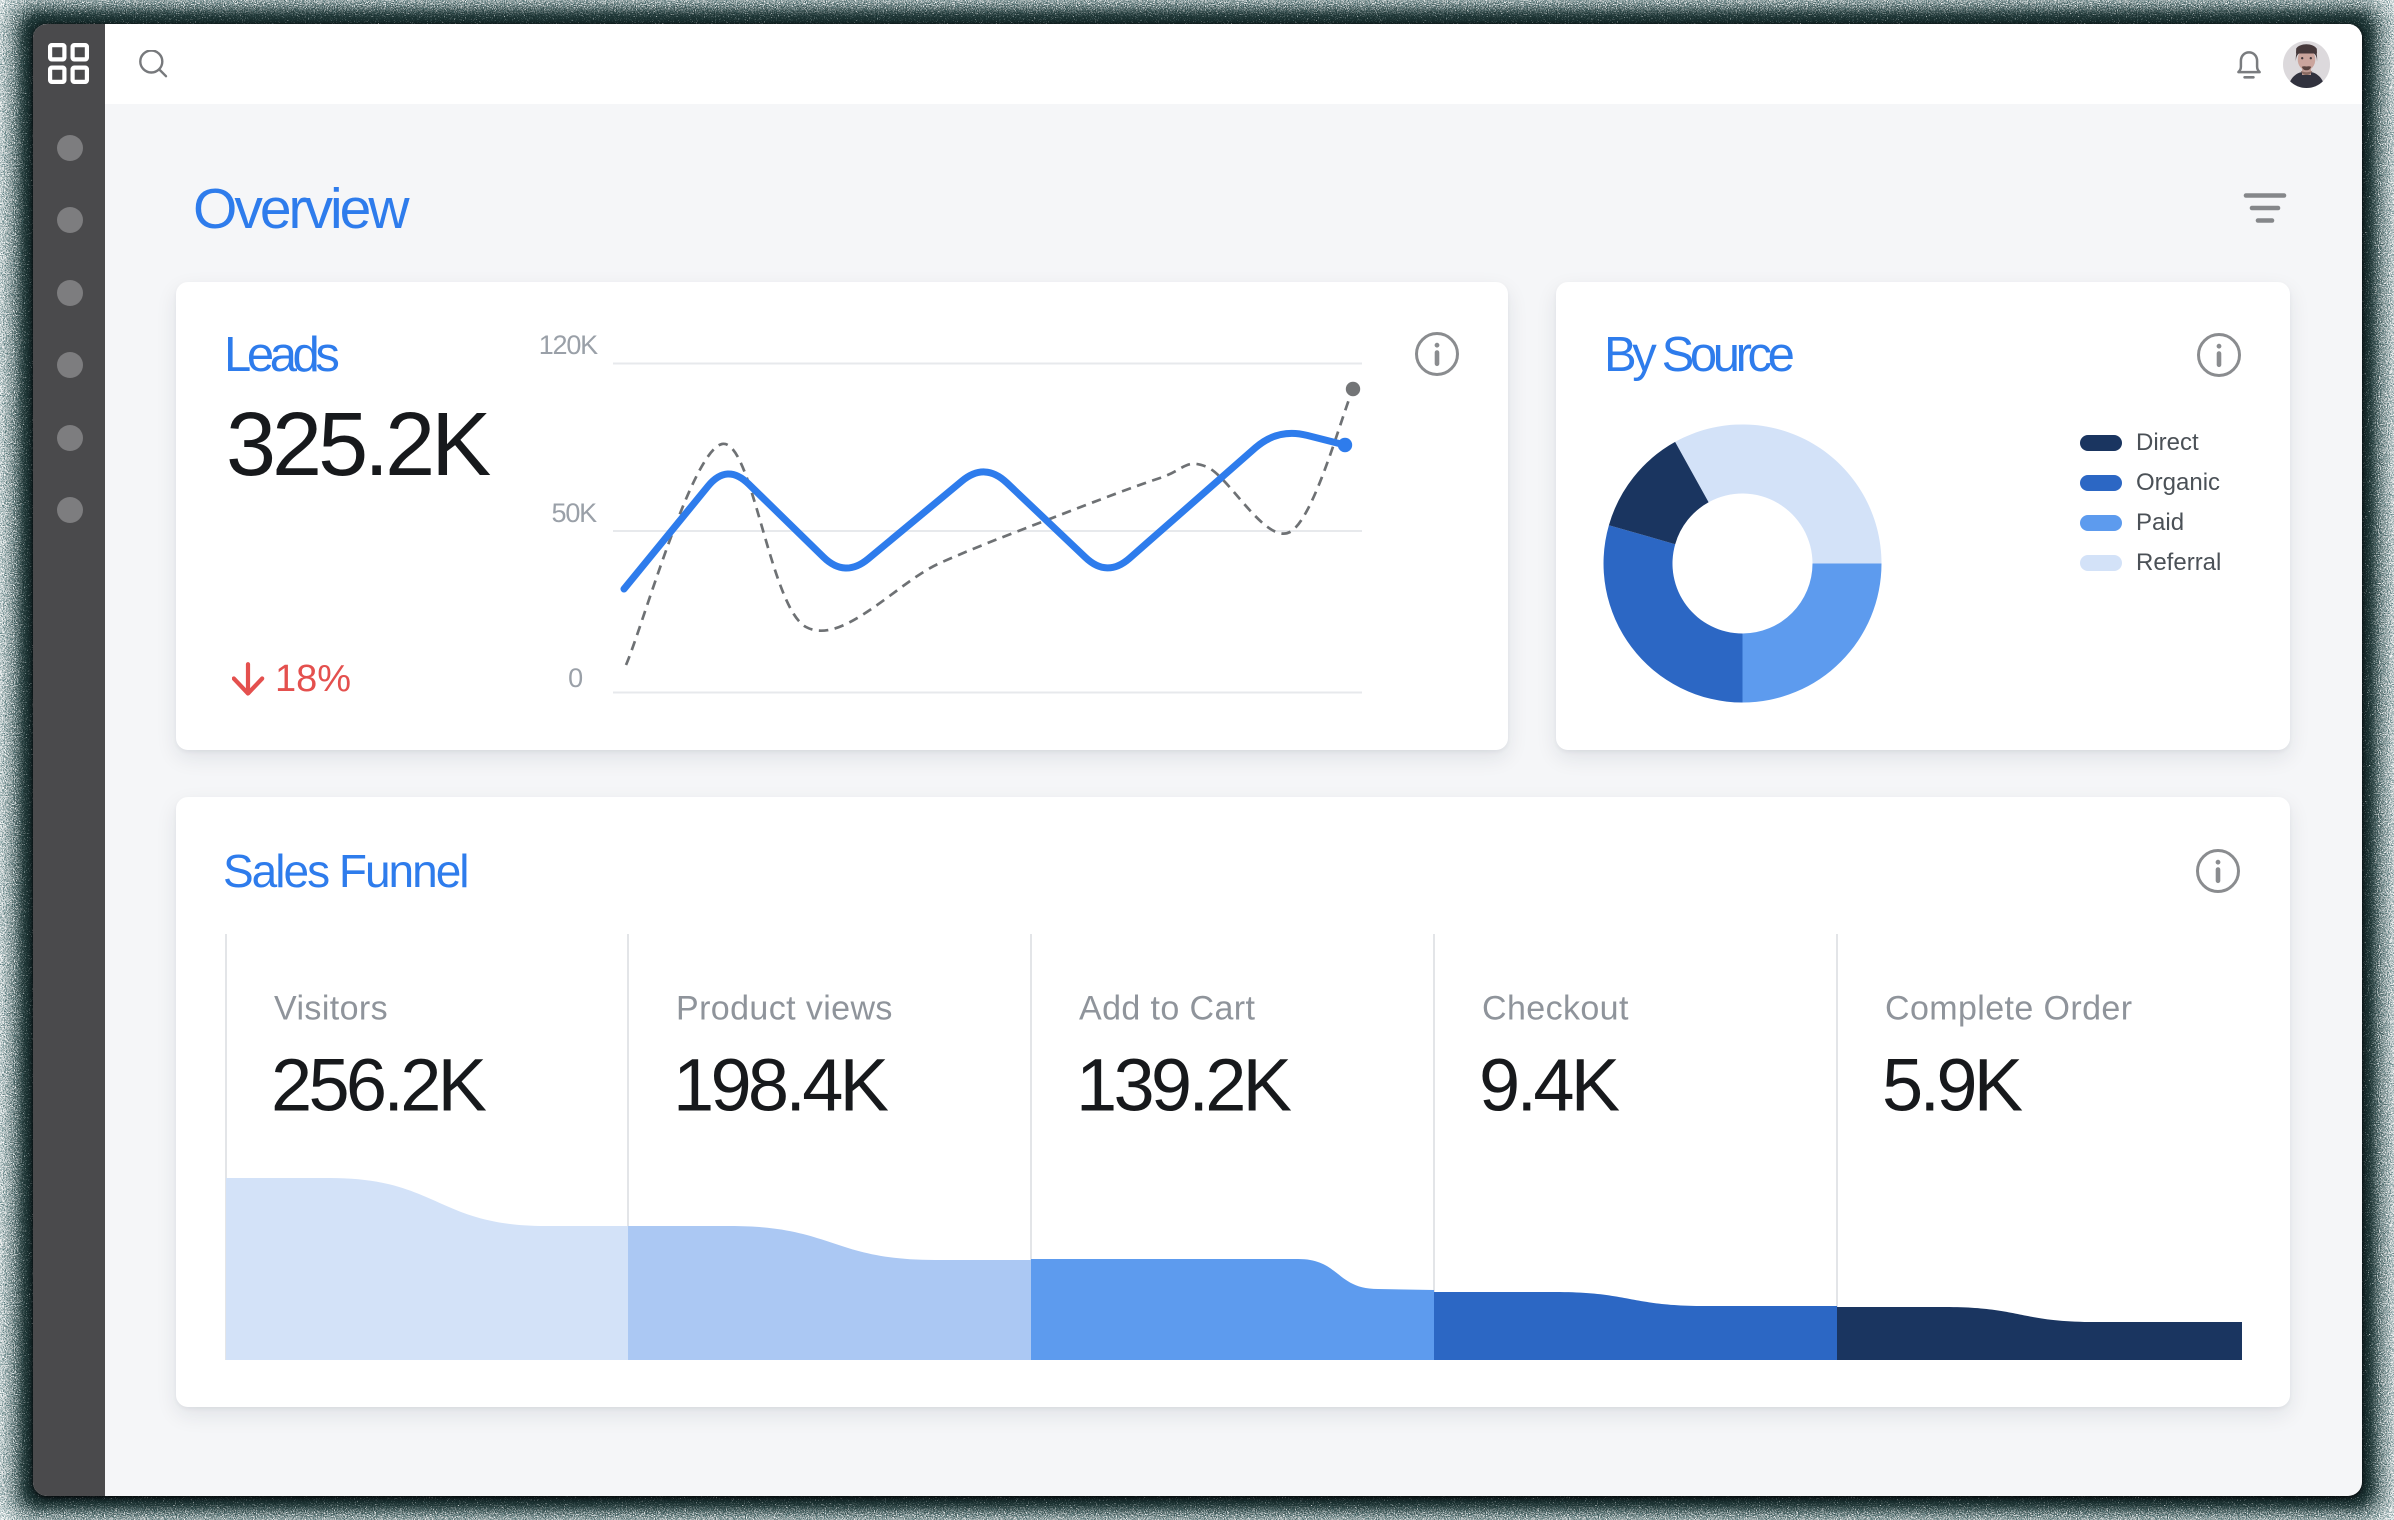 Image resolution: width=2394 pixels, height=1520 pixels. Describe the element at coordinates (331, 1009) in the screenshot. I see `svg-text: Visitors` at that location.